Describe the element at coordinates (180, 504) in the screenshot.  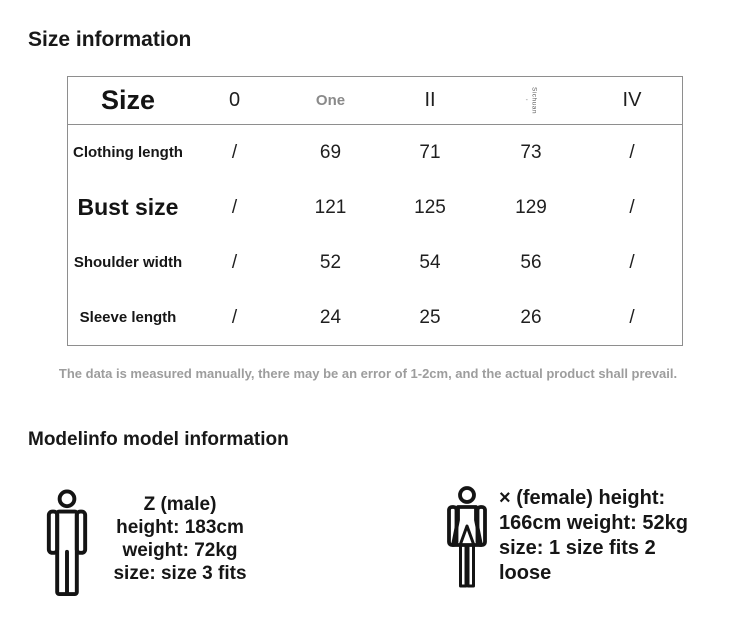
I see `male-info-line: Z (male)` at that location.